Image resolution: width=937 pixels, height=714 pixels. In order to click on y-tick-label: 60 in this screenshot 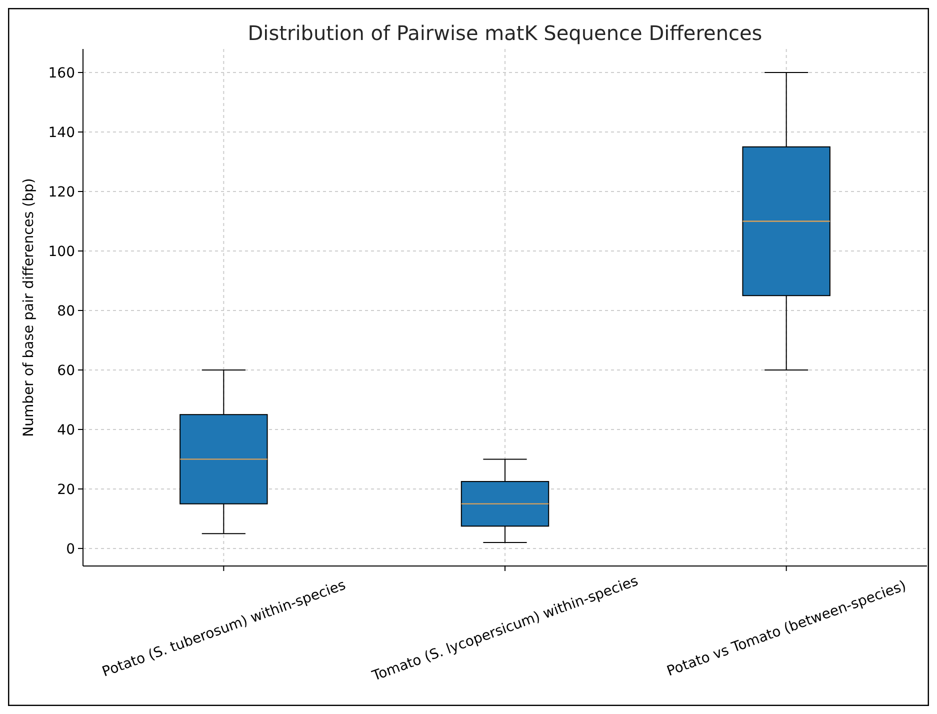, I will do `click(66, 370)`.